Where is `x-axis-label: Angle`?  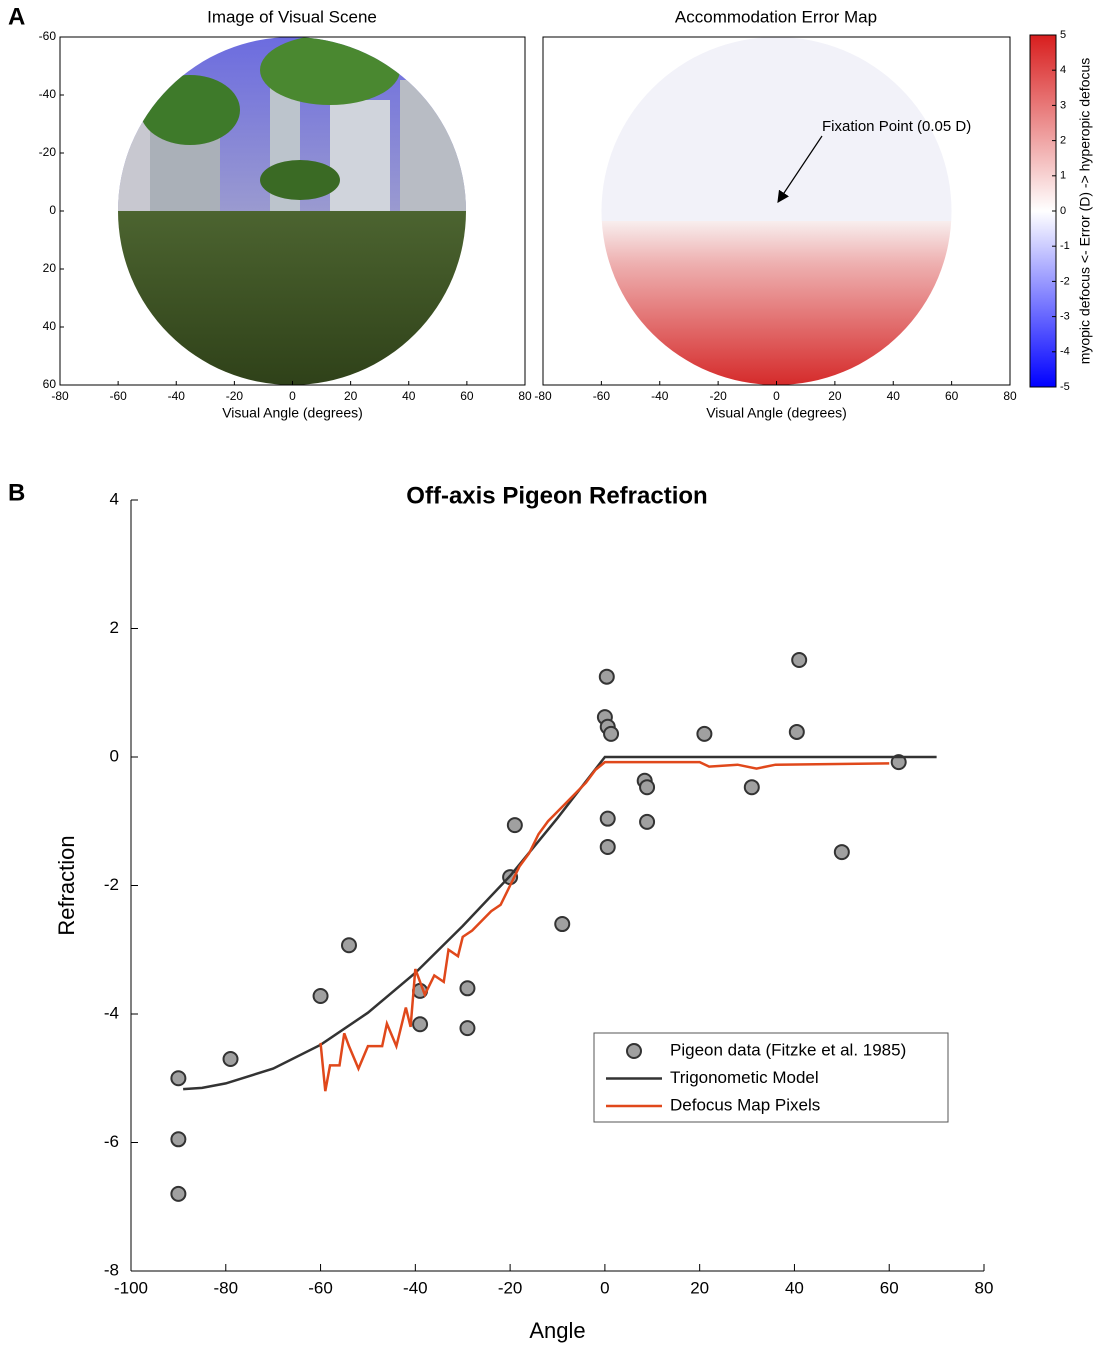 x-axis-label: Angle is located at coordinates (557, 1330).